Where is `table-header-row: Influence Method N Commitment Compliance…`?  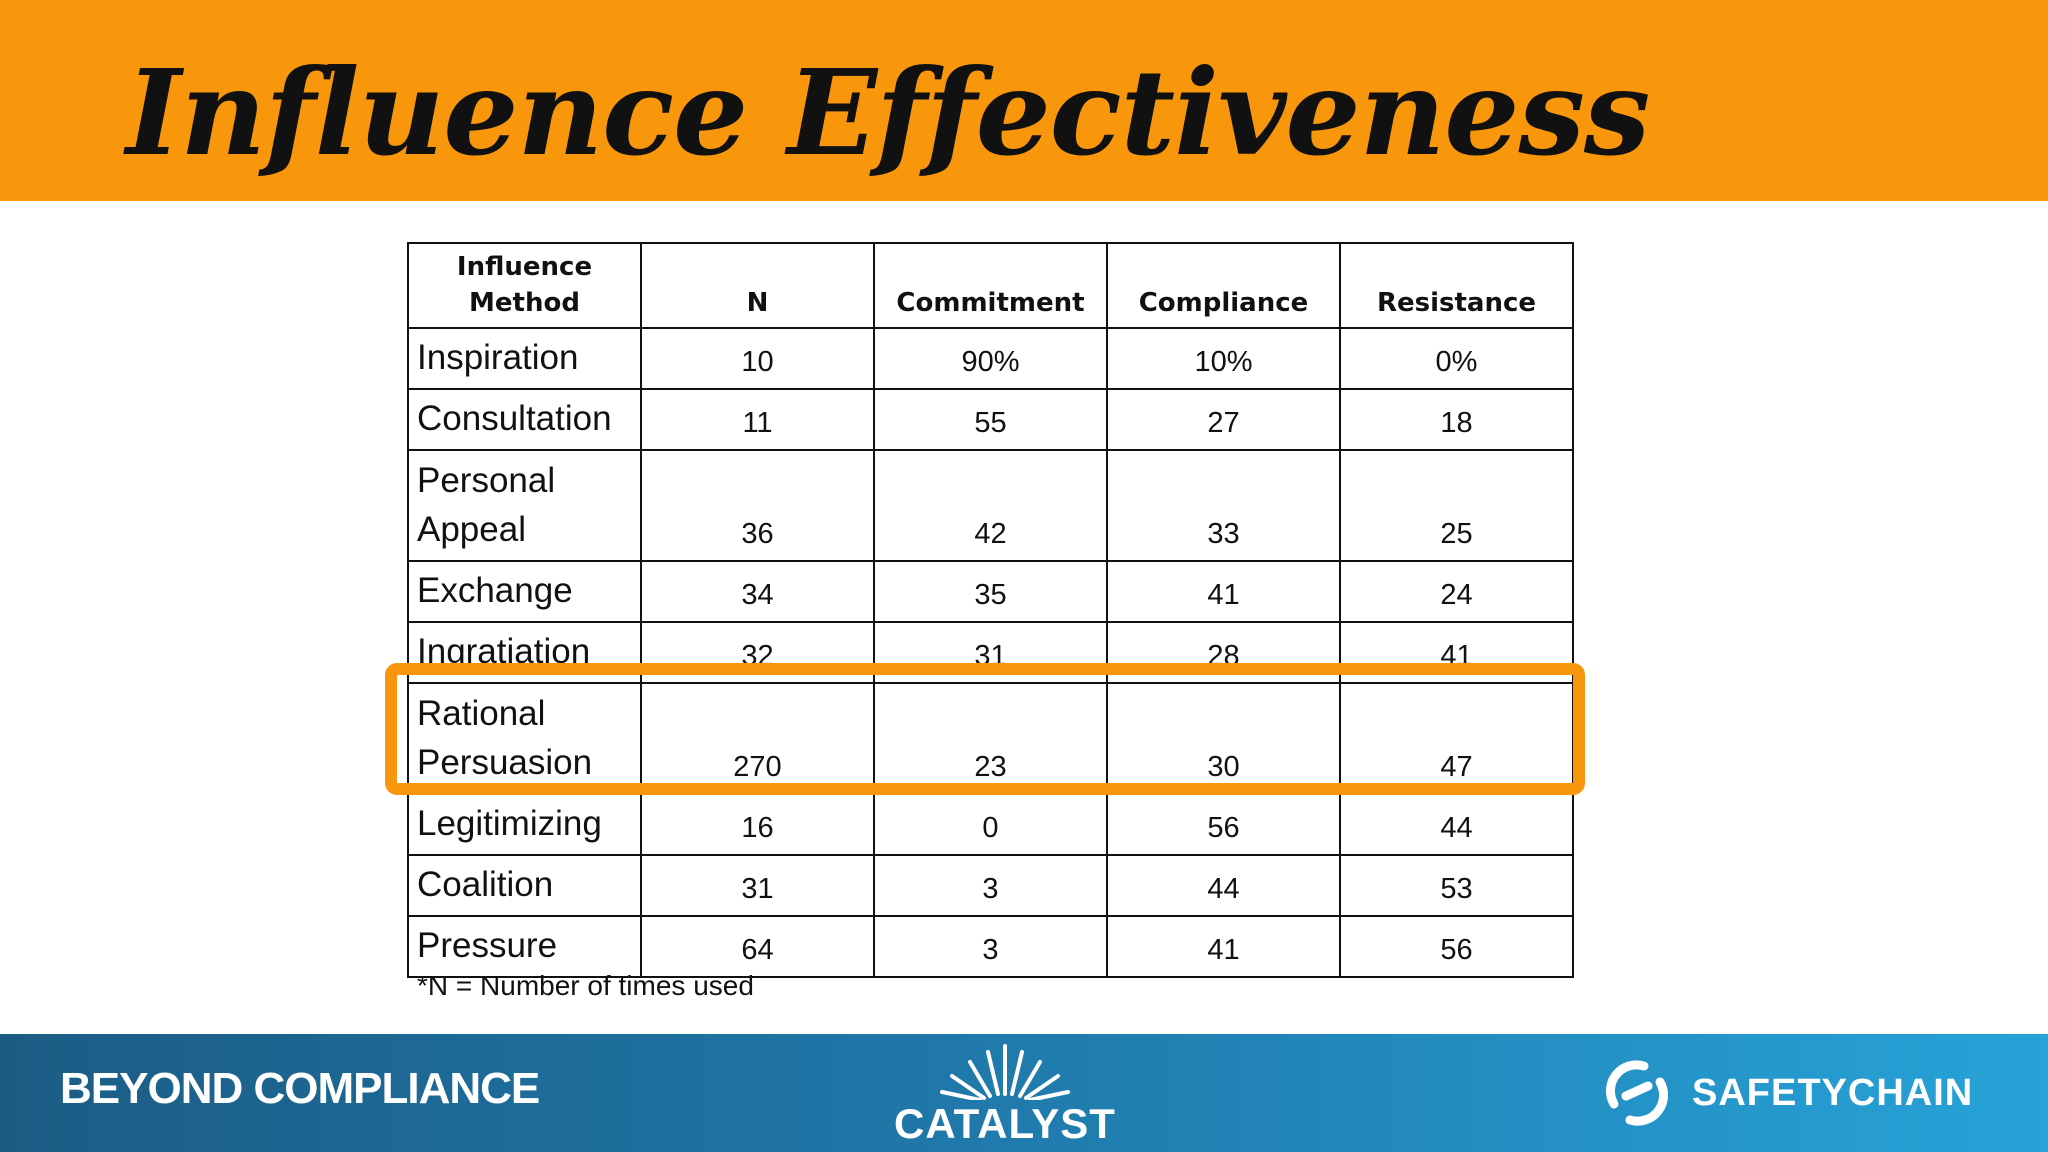
table-header-row: Influence Method N Commitment Compliance… is located at coordinates (990, 285).